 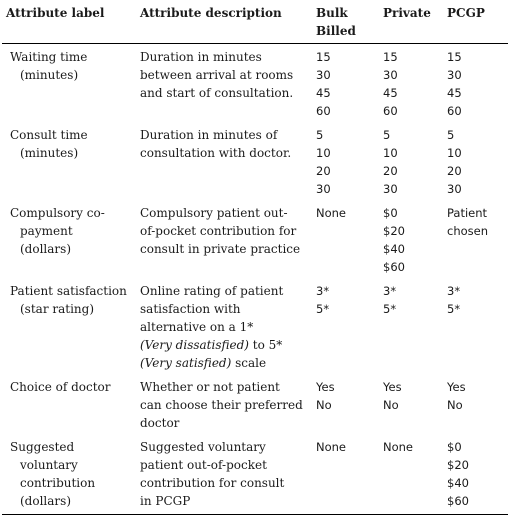 What do you see at coordinates (454, 171) in the screenshot?
I see `pcgp-value: 20` at bounding box center [454, 171].